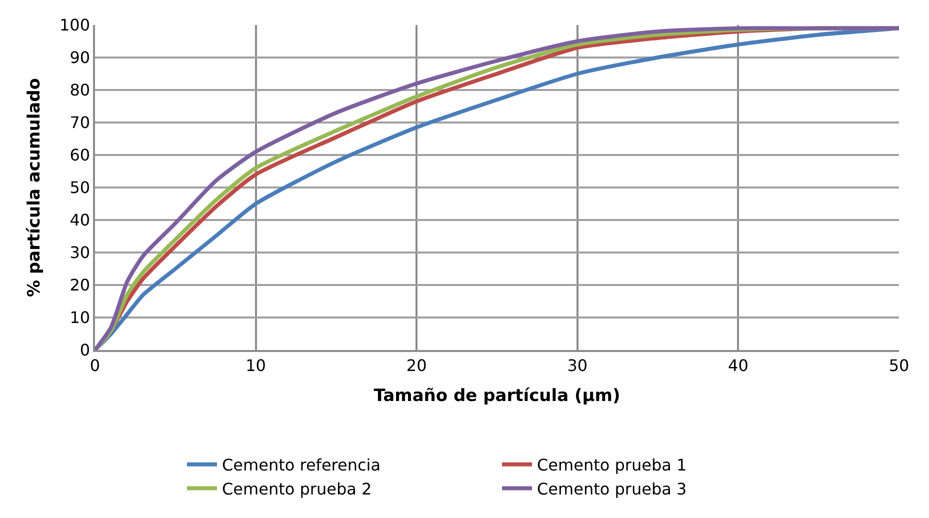 This screenshot has width=929, height=518. Describe the element at coordinates (80, 285) in the screenshot. I see `y-tick-label: 20` at that location.